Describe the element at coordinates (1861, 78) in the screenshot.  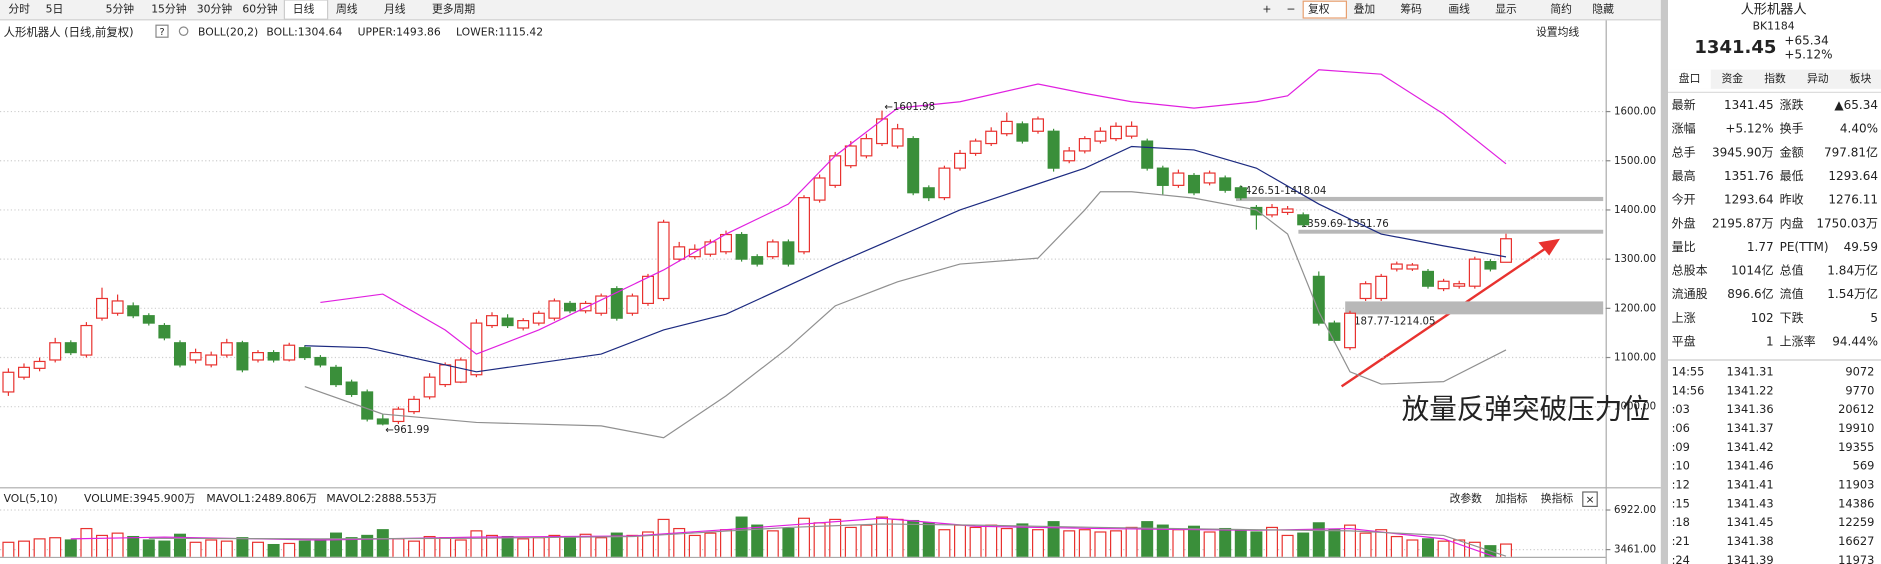
I see `sidebar-tab: 板块` at that location.